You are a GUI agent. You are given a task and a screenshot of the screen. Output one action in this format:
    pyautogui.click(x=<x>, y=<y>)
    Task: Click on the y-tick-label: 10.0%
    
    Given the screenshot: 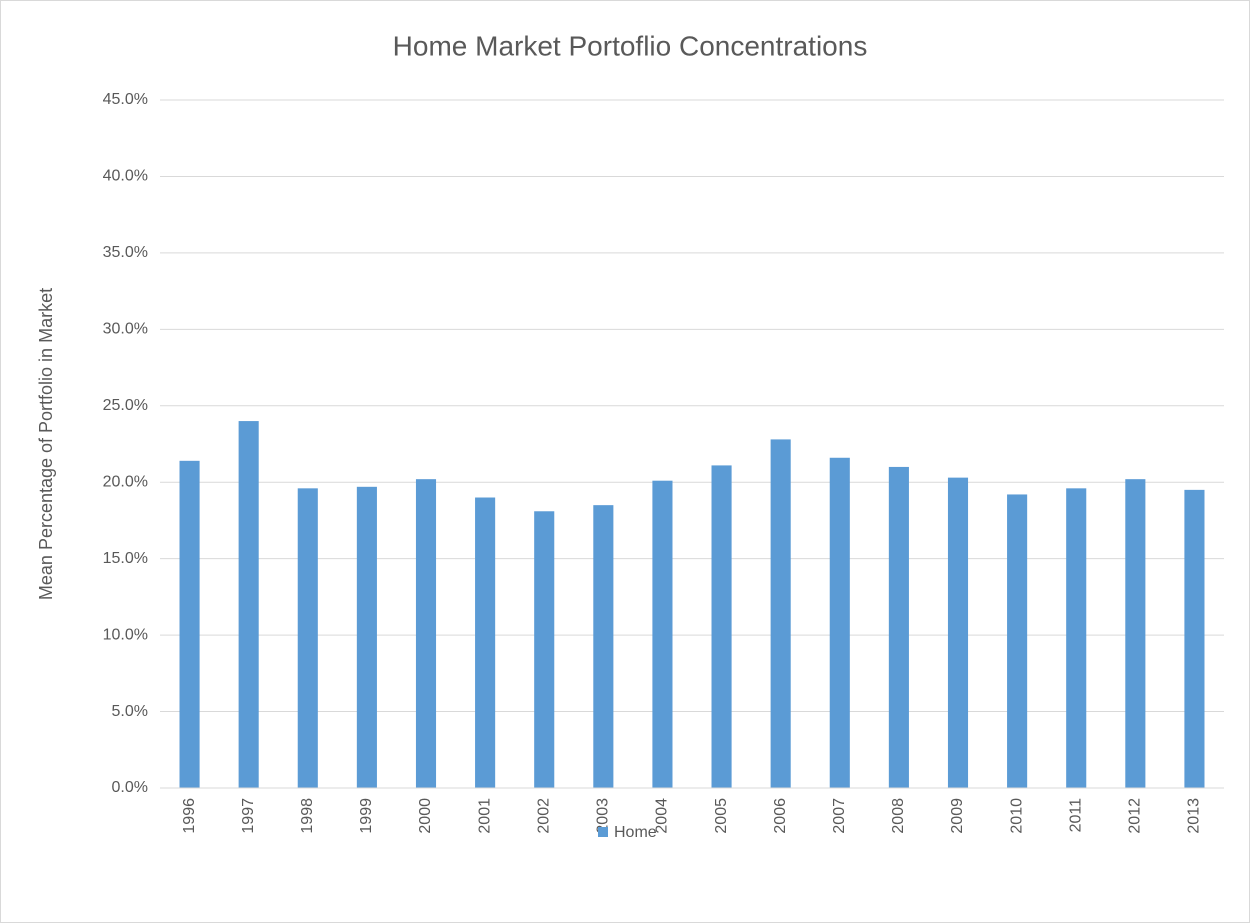 What is the action you would take?
    pyautogui.click(x=125, y=634)
    